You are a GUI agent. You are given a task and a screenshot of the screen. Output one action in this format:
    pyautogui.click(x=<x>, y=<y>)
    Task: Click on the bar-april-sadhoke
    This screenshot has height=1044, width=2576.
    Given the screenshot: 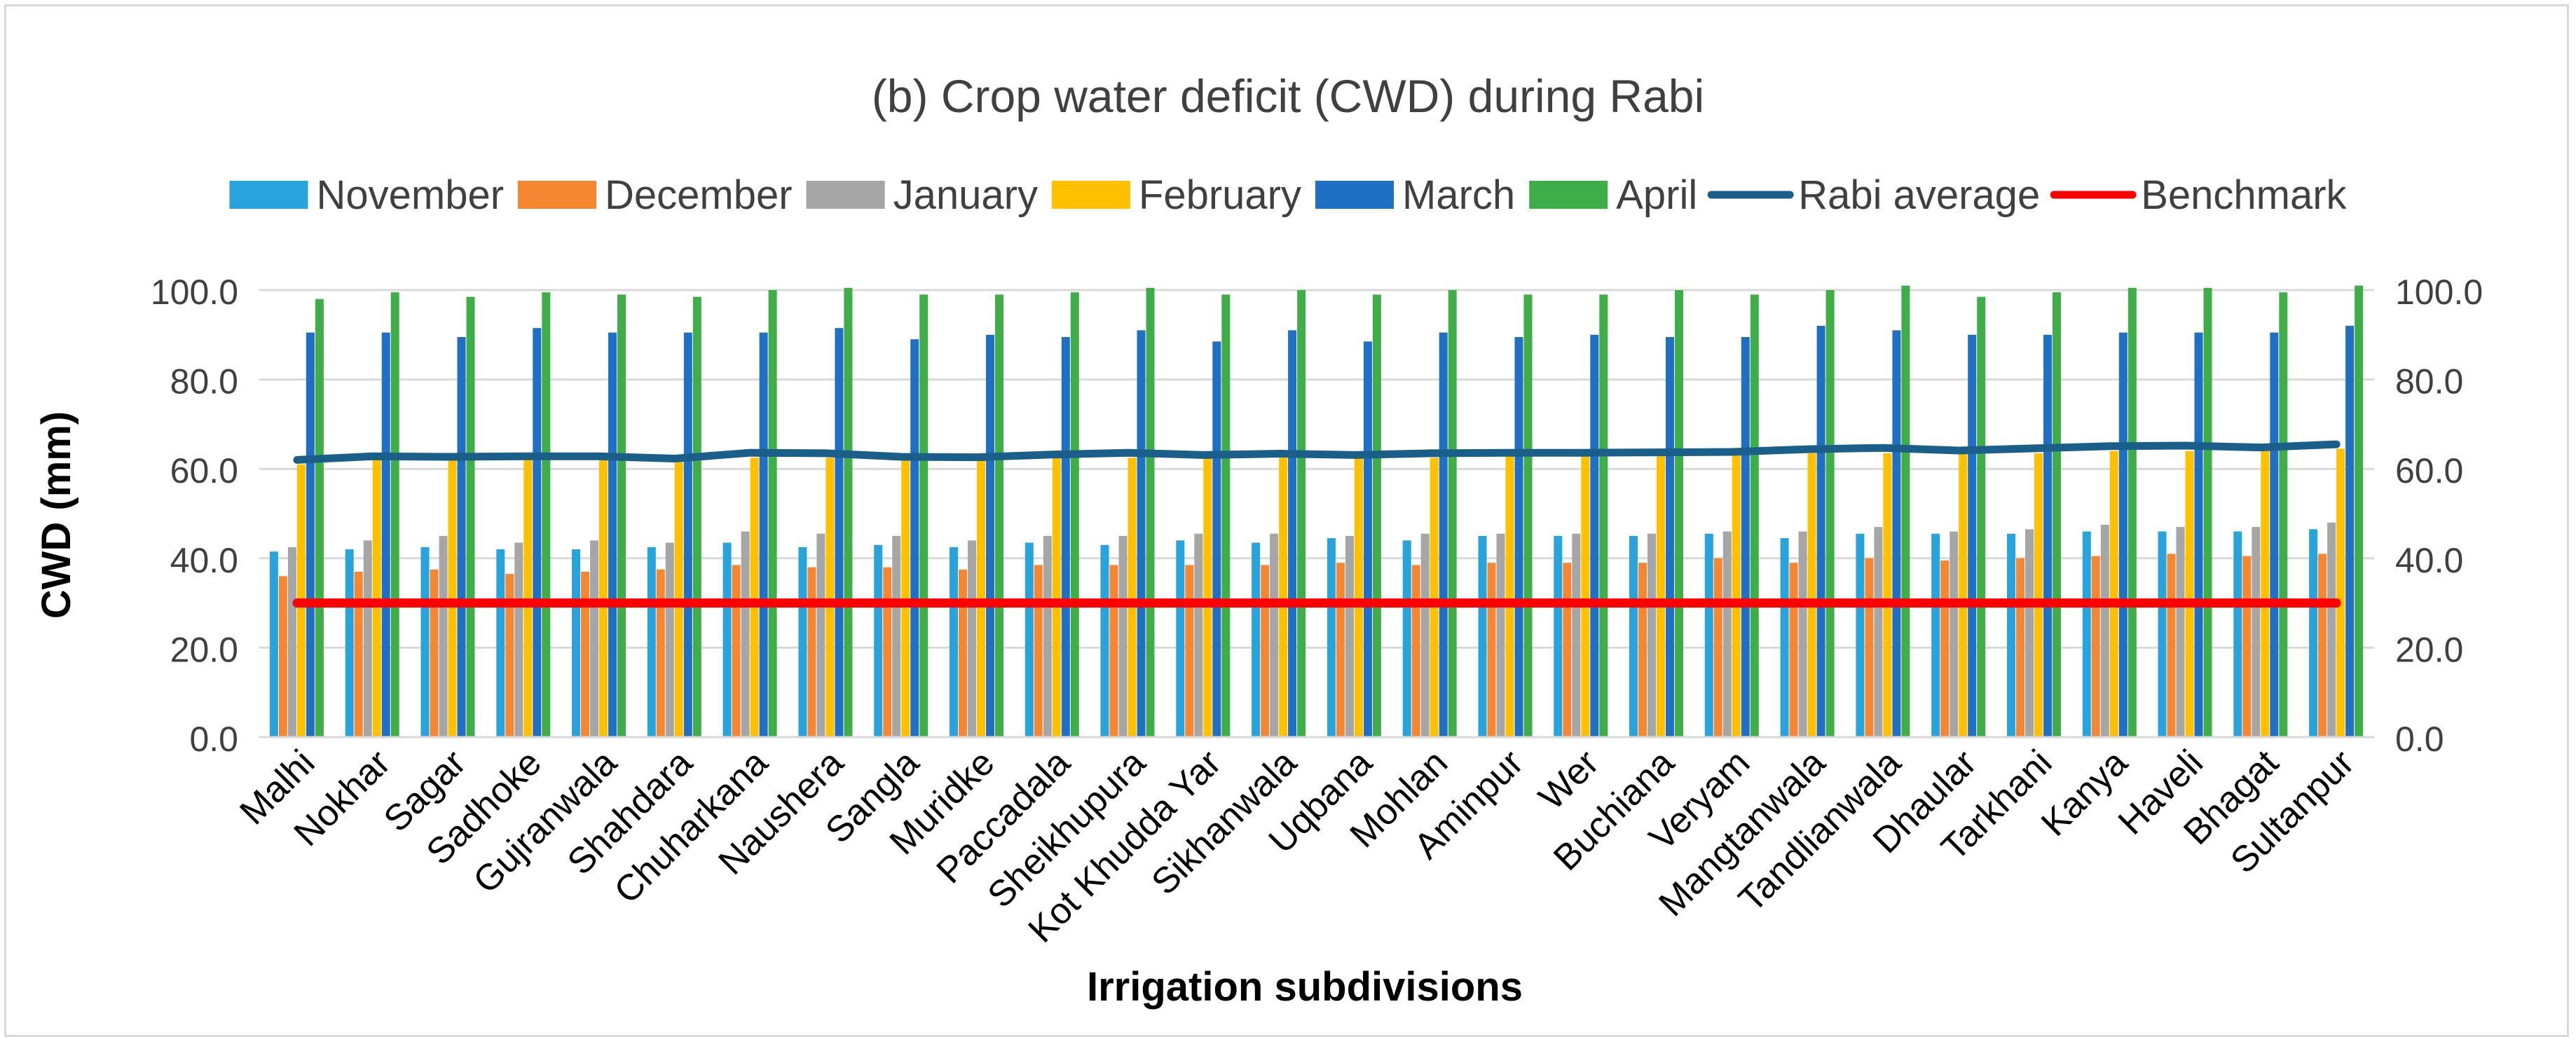 What is the action you would take?
    pyautogui.click(x=547, y=515)
    